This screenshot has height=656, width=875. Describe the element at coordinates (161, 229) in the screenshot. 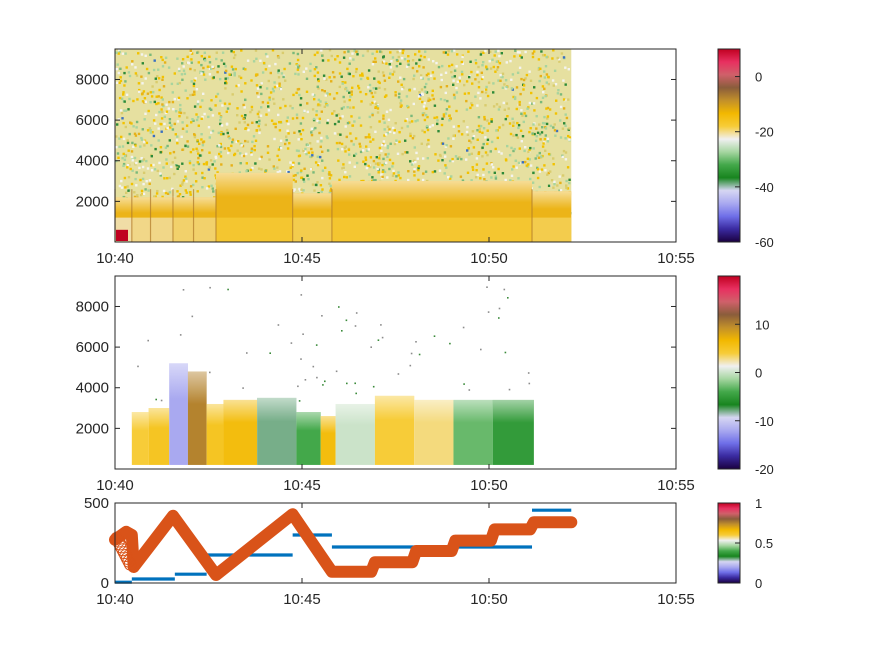

I see `signal-segment` at that location.